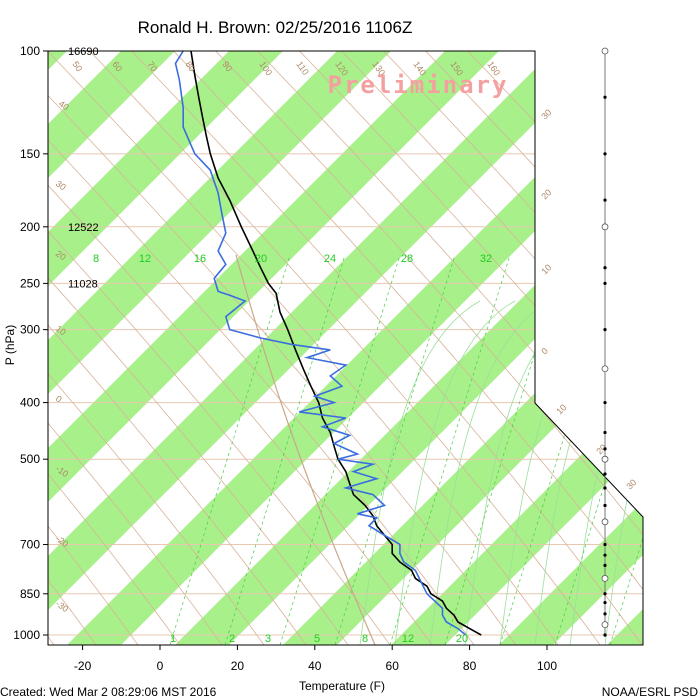  Describe the element at coordinates (650, 692) in the screenshot. I see `credit-label: NOAA/ESRL PSD` at that location.